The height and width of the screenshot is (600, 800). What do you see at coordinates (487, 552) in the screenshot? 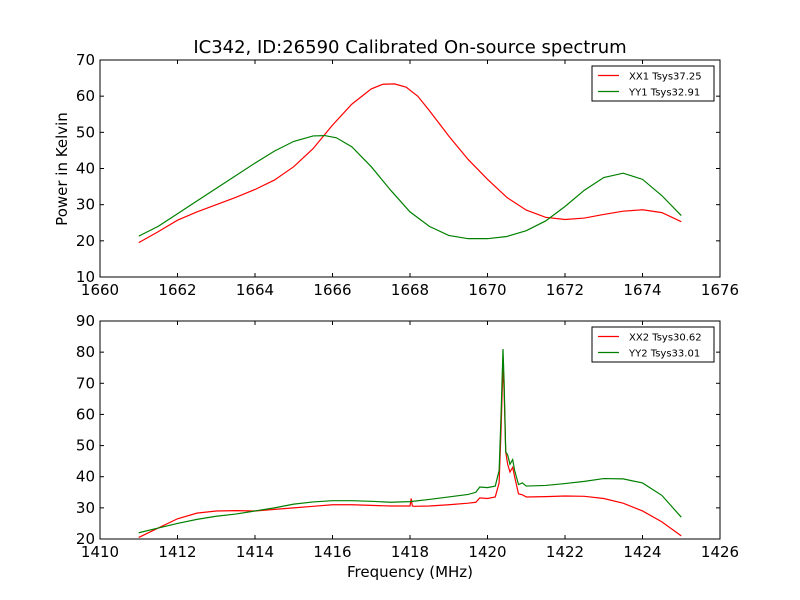
I see `bottom-x-tick-label: 1420` at bounding box center [487, 552].